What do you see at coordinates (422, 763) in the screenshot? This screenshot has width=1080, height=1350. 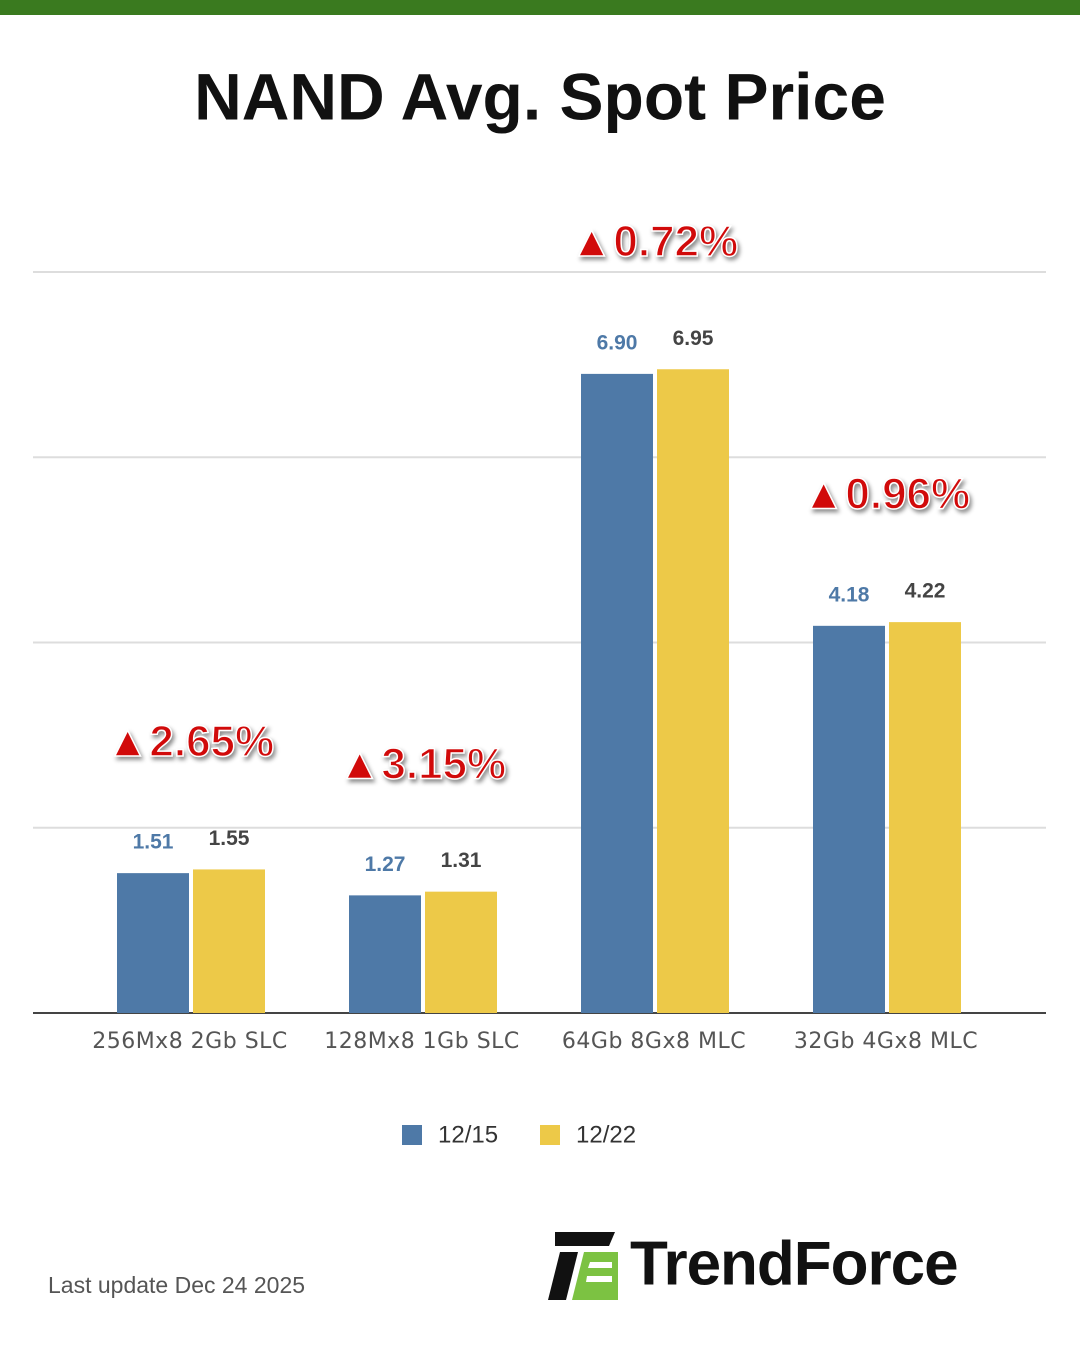 I see `annotation: ▲3.15%` at bounding box center [422, 763].